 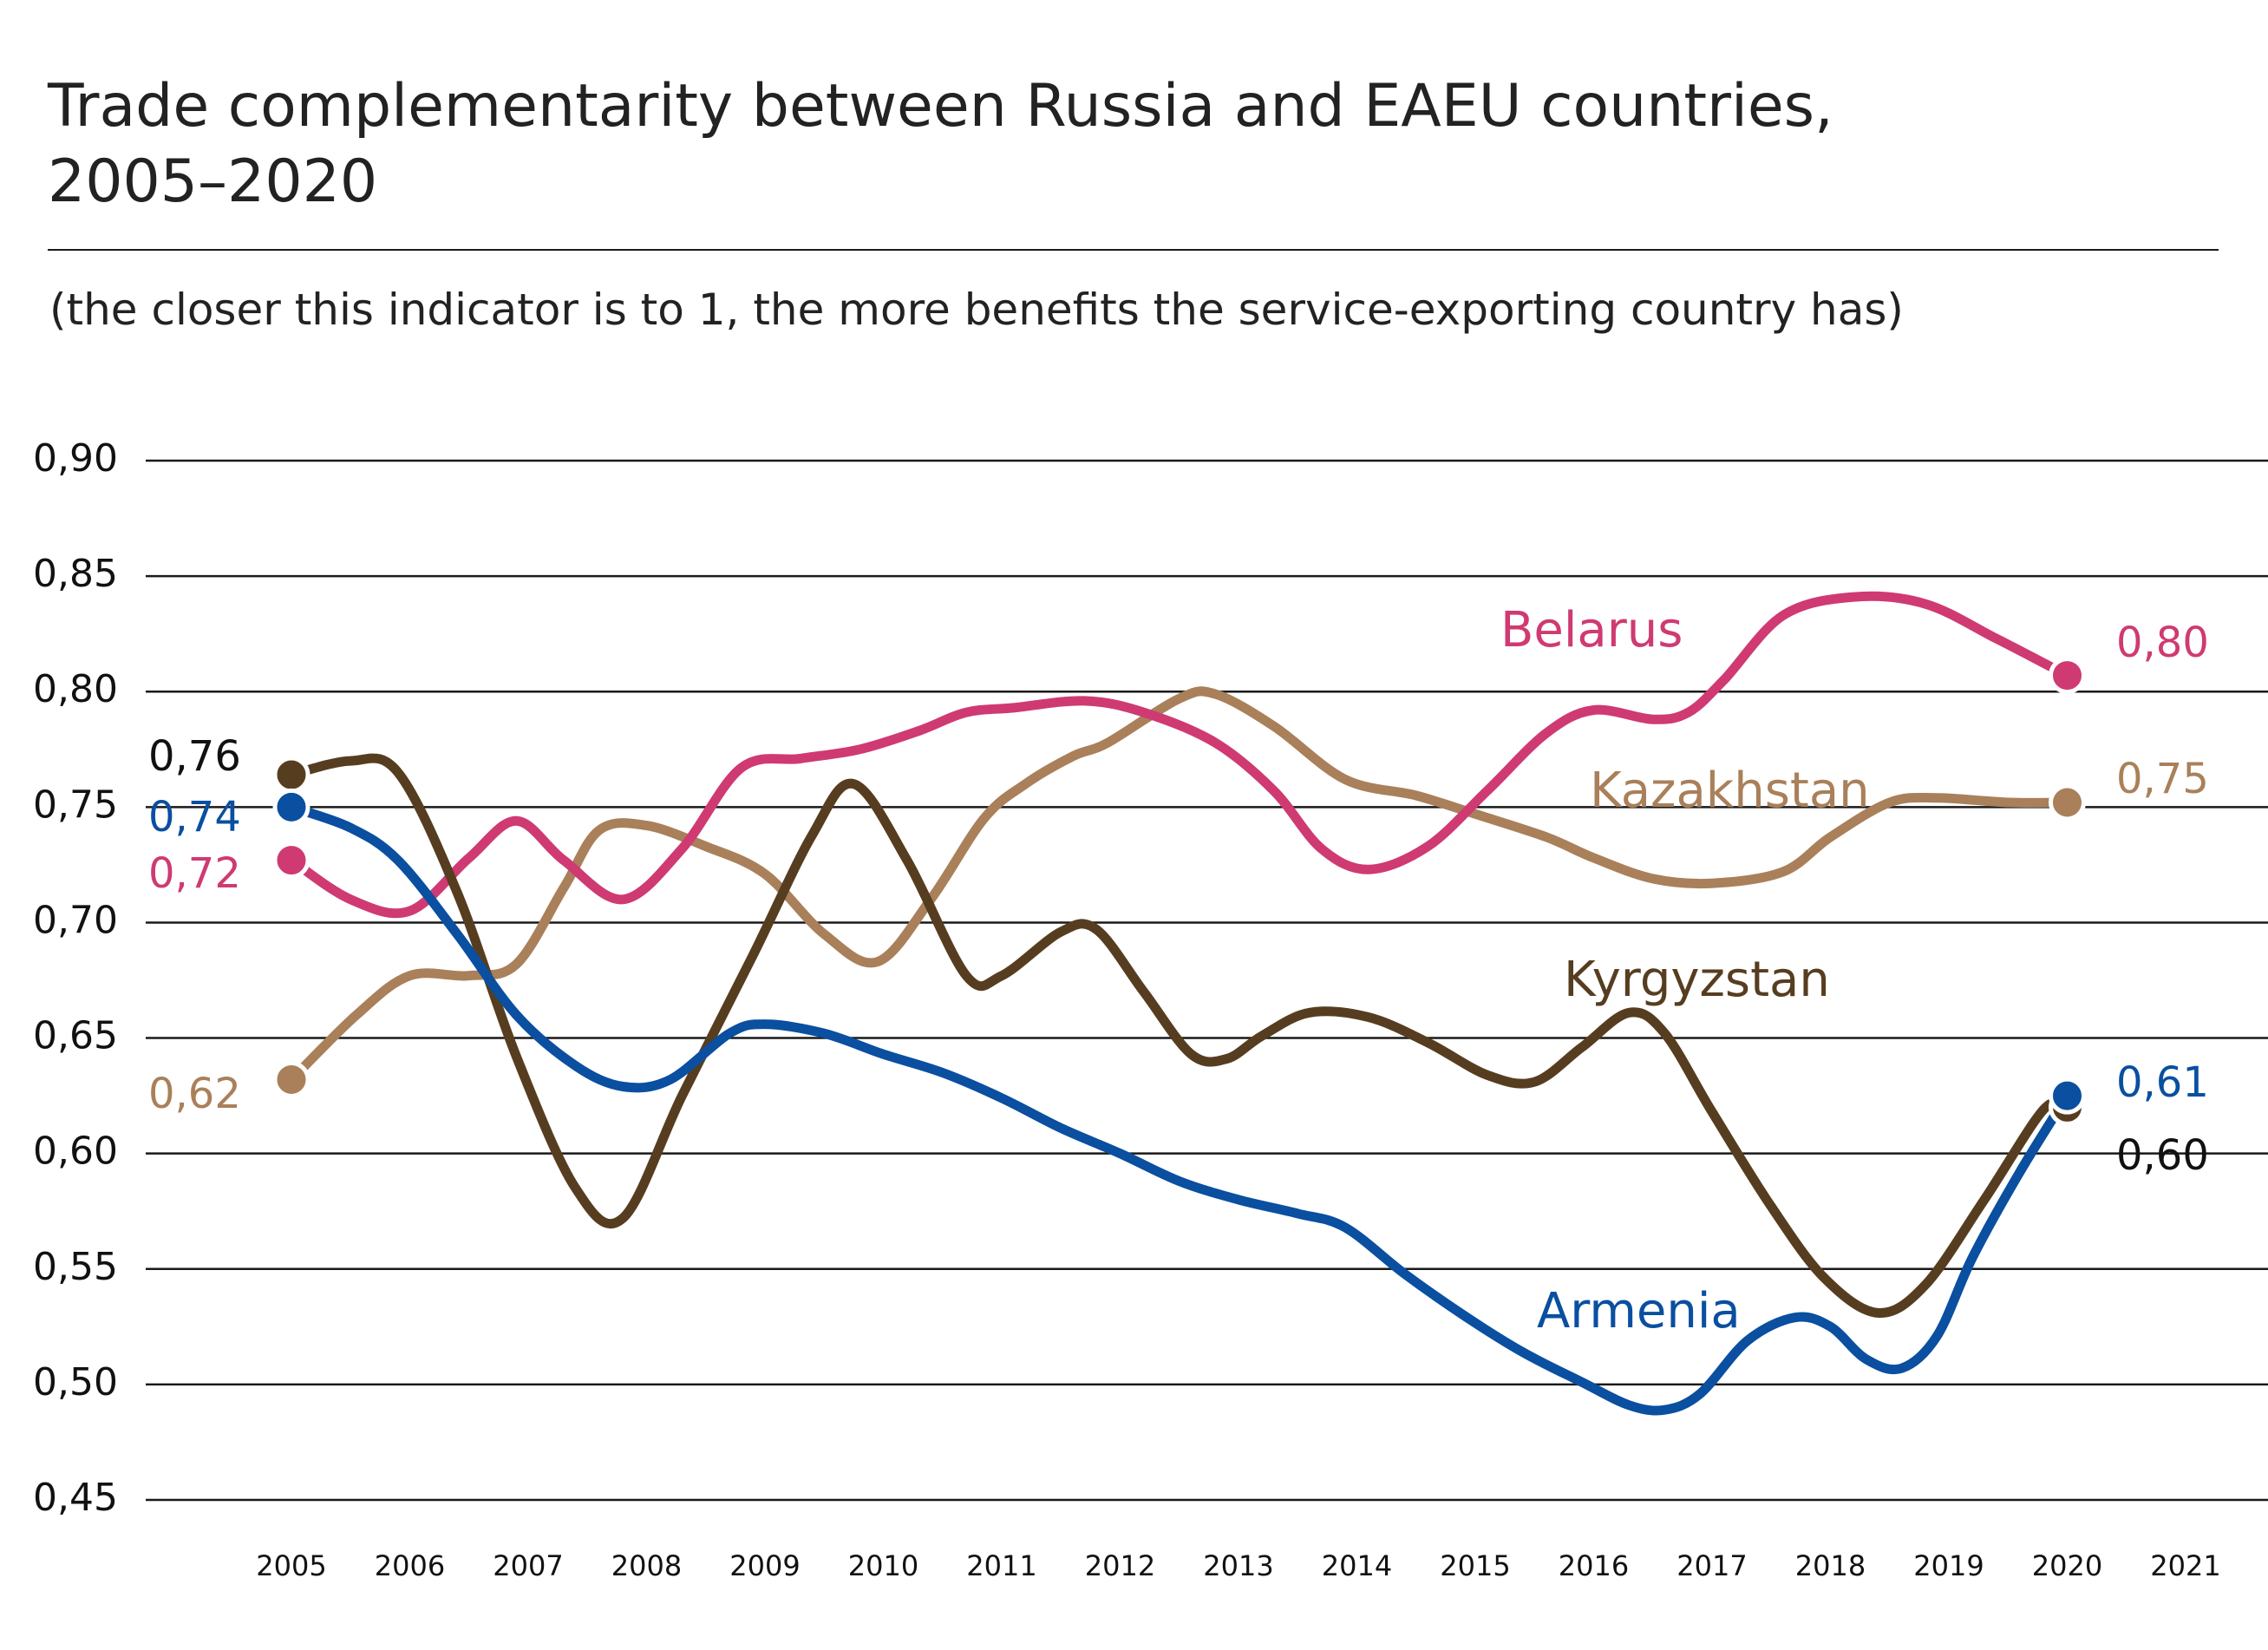 I want to click on end-label-belarus: 0,80, so click(x=2162, y=643).